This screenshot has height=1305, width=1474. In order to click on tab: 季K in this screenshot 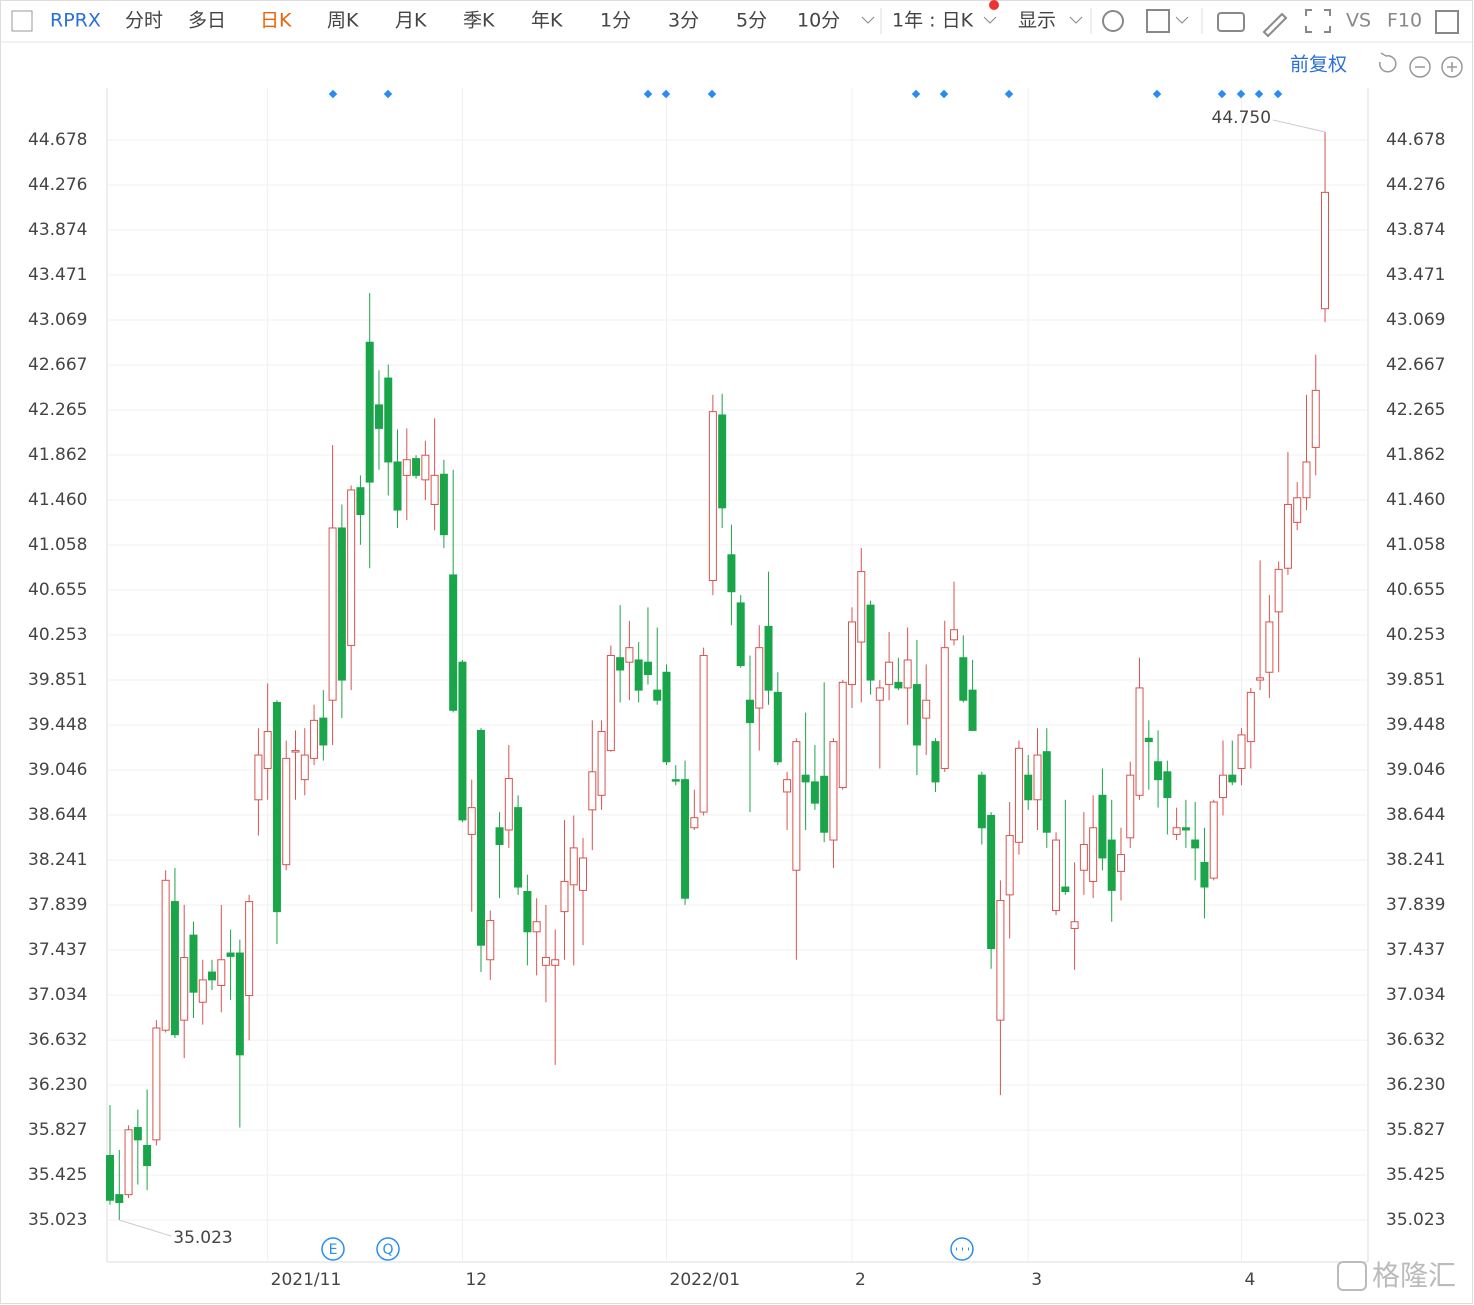, I will do `click(479, 21)`.